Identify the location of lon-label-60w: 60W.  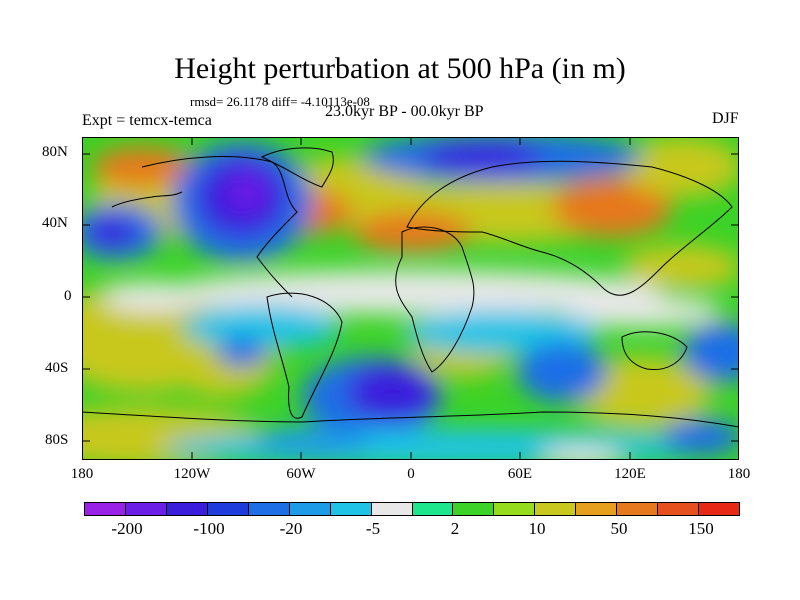
(301, 474).